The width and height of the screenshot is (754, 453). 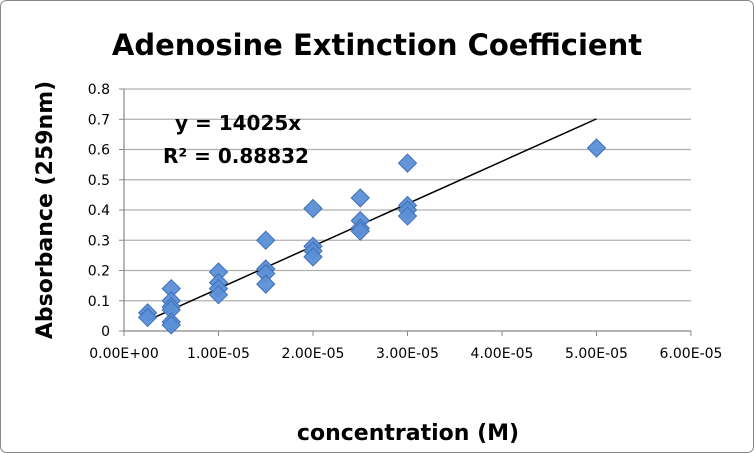 What do you see at coordinates (691, 354) in the screenshot?
I see `x-tick-label: 6.00E-05` at bounding box center [691, 354].